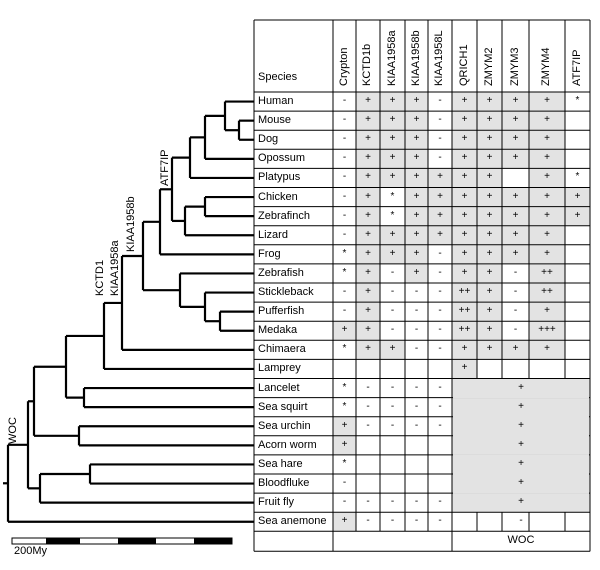  What do you see at coordinates (278, 196) in the screenshot?
I see `species-label: Chicken` at bounding box center [278, 196].